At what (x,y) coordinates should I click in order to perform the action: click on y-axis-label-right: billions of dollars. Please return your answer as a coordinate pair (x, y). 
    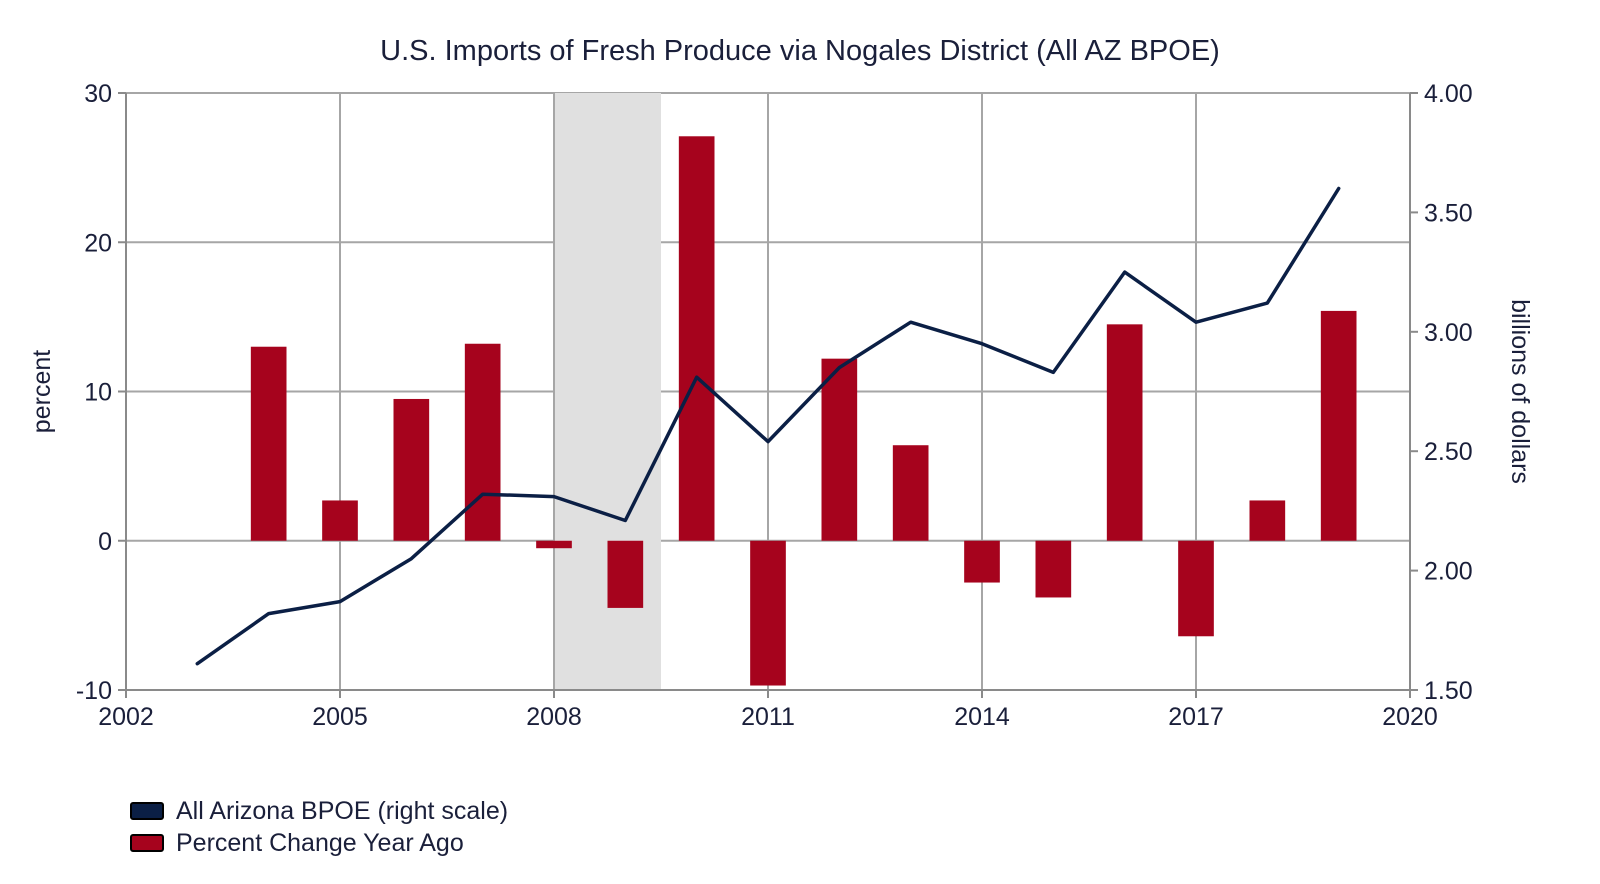
    Looking at the image, I should click on (1520, 391).